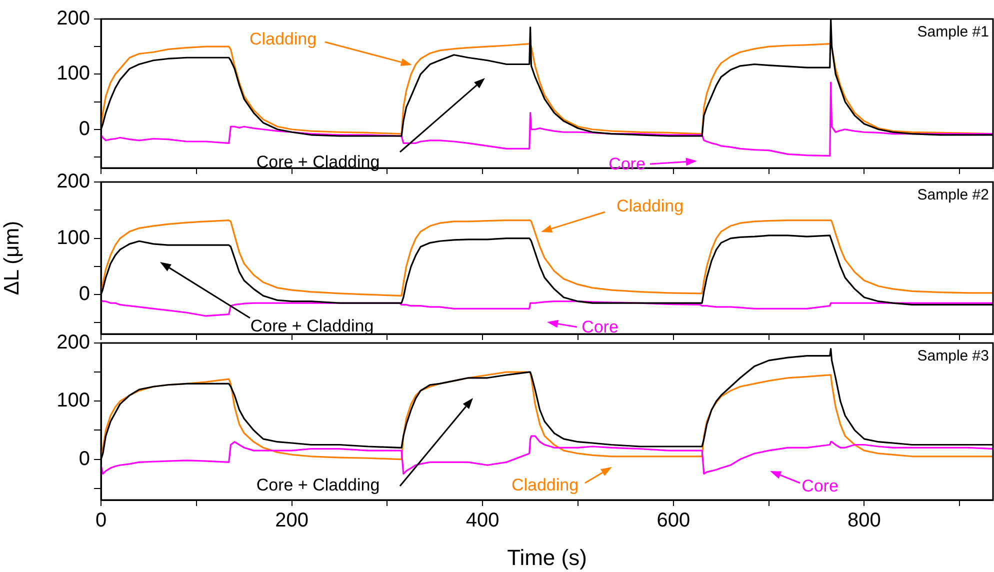  I want to click on x-tick-label: 0, so click(101, 521).